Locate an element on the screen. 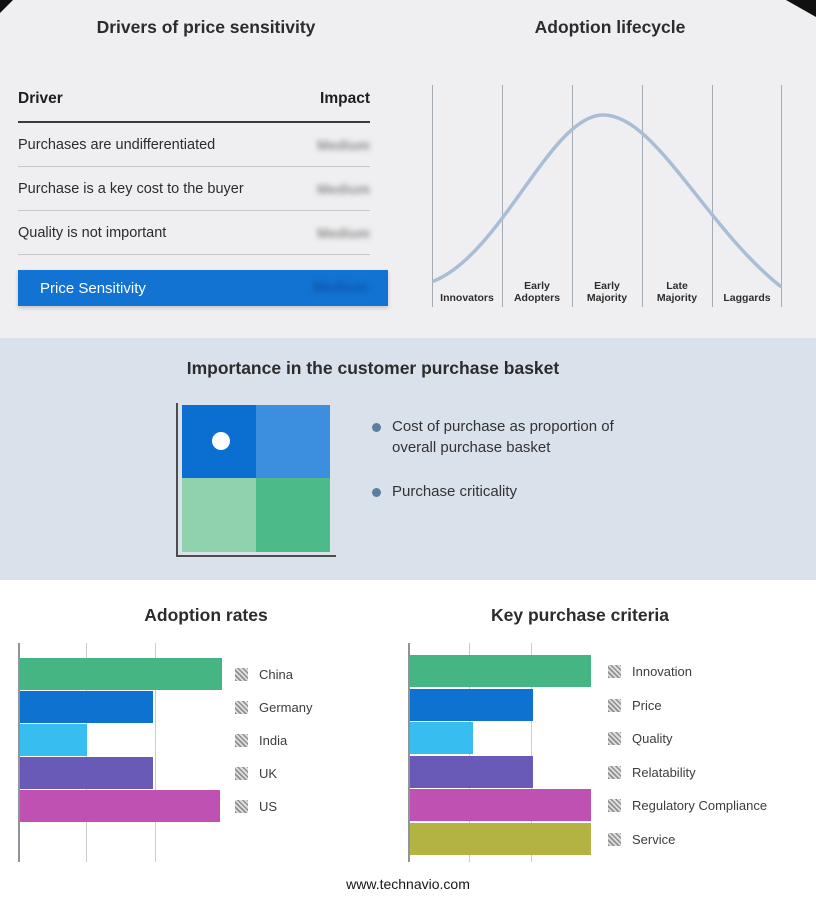 The width and height of the screenshot is (816, 902). price-sensitivity-value-blurred: Medium is located at coordinates (340, 288).